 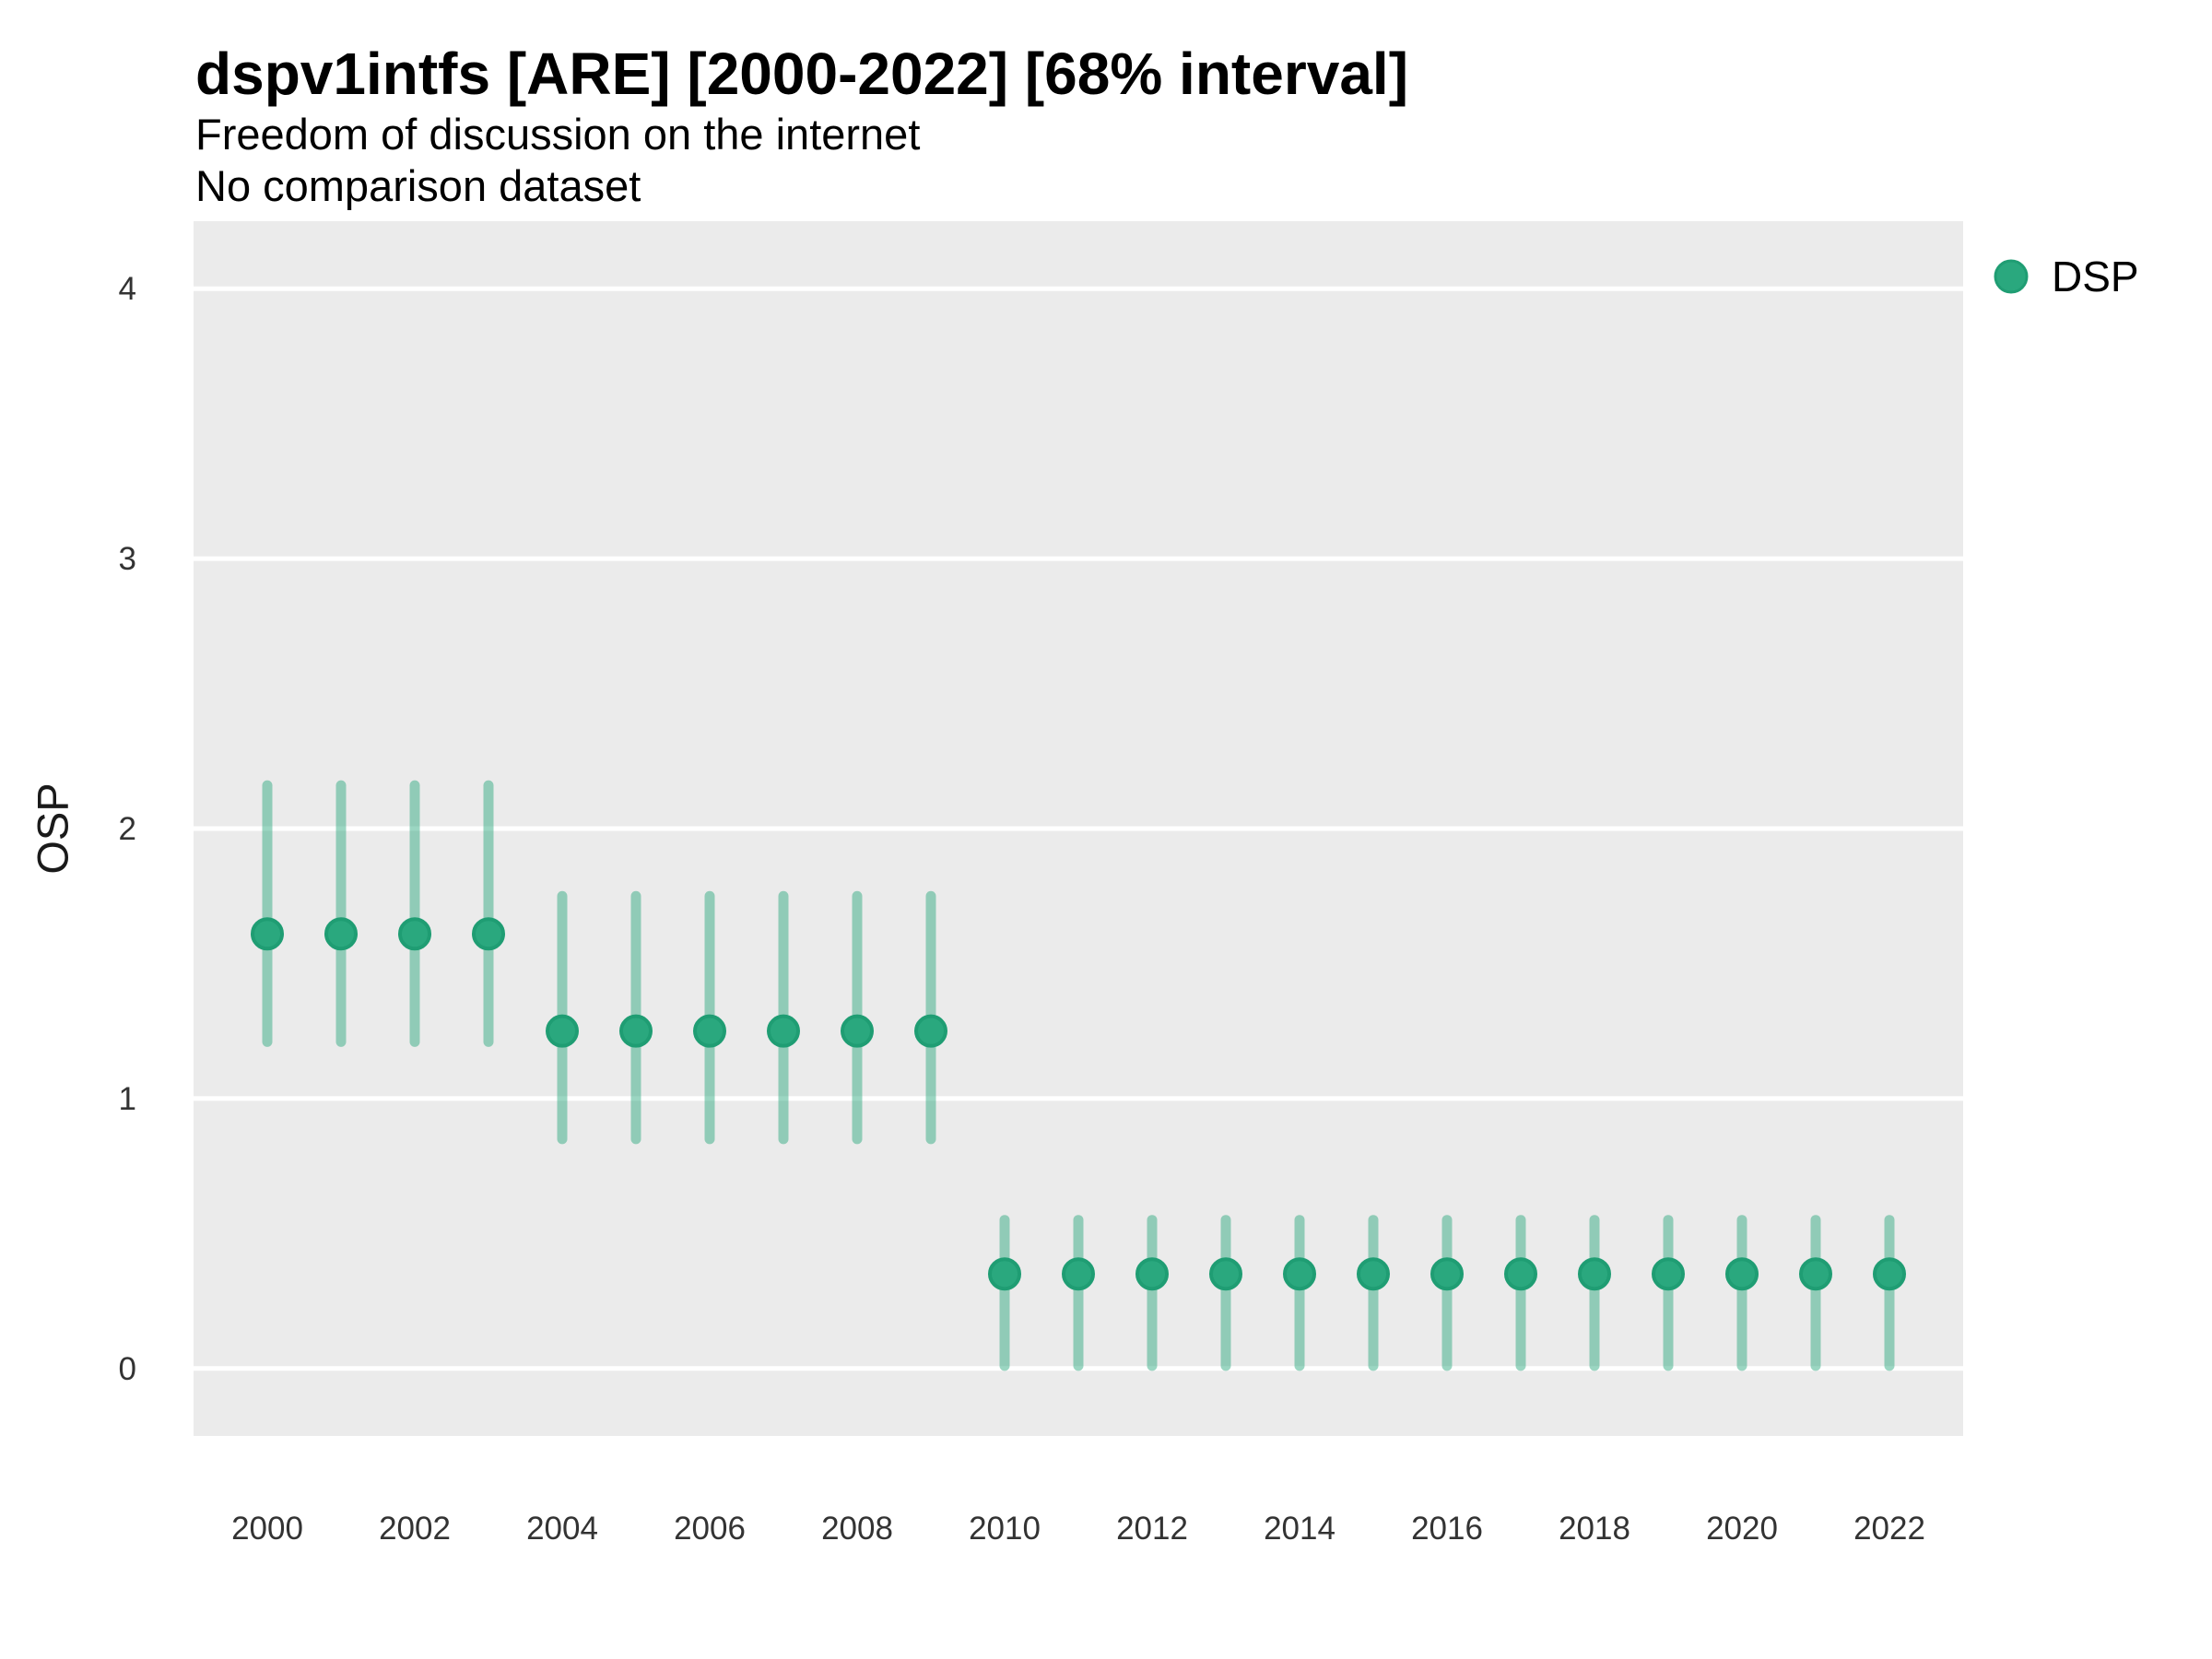 I want to click on data-point-2011, so click(x=1078, y=1274).